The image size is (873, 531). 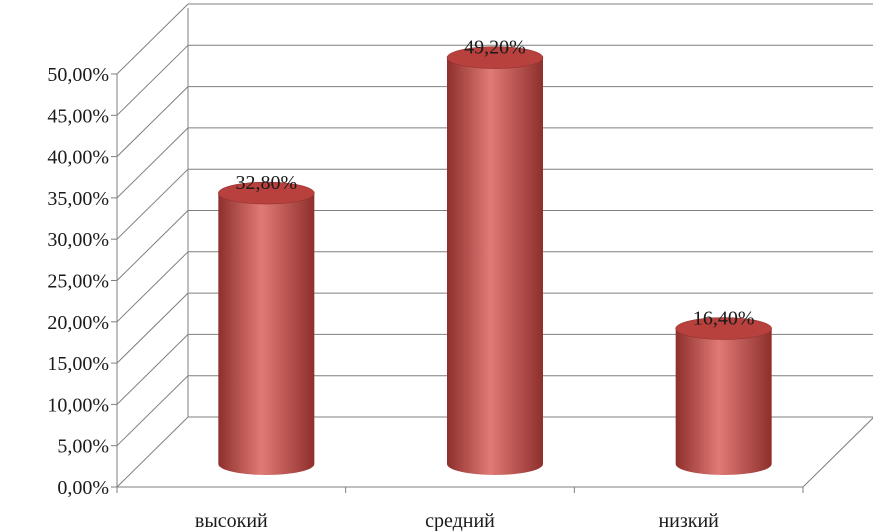 I want to click on y-tick-label: 50,00%, so click(x=78, y=75).